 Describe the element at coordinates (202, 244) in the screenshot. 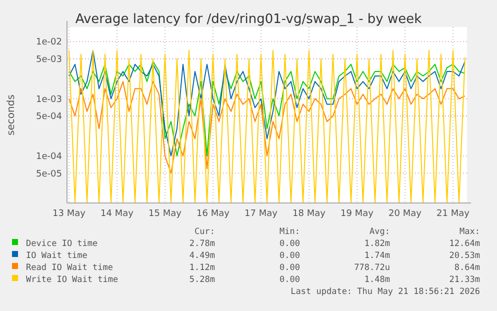

I see `text: 2.78m` at that location.